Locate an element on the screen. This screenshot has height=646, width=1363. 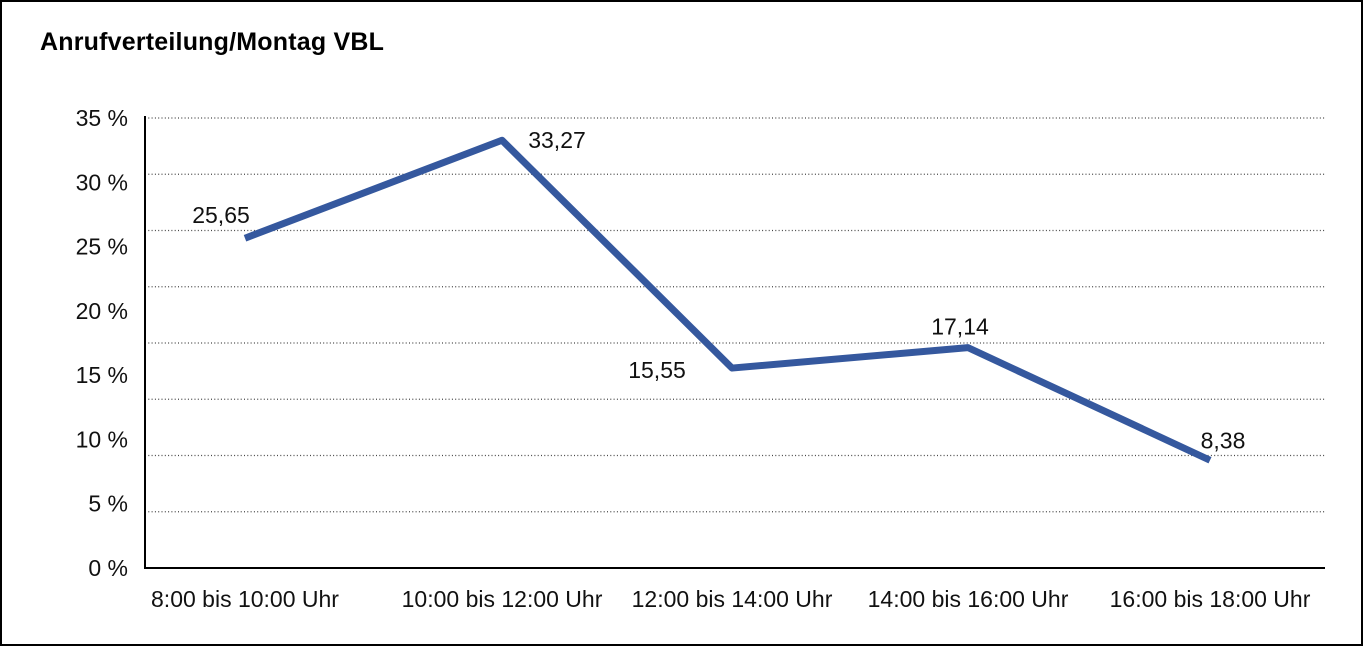
y-axis-tick-label: 15 % is located at coordinates (102, 375).